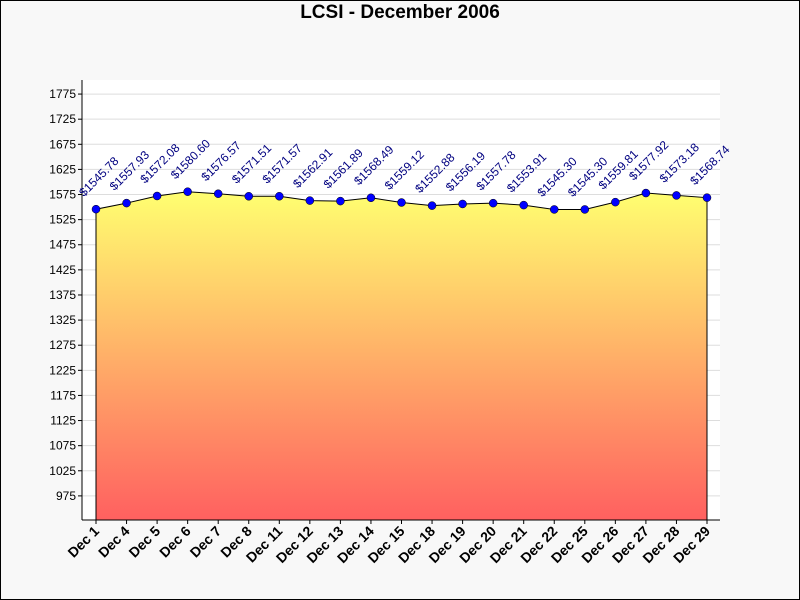 The image size is (800, 600). I want to click on y-tick-label: 1625, so click(62, 169).